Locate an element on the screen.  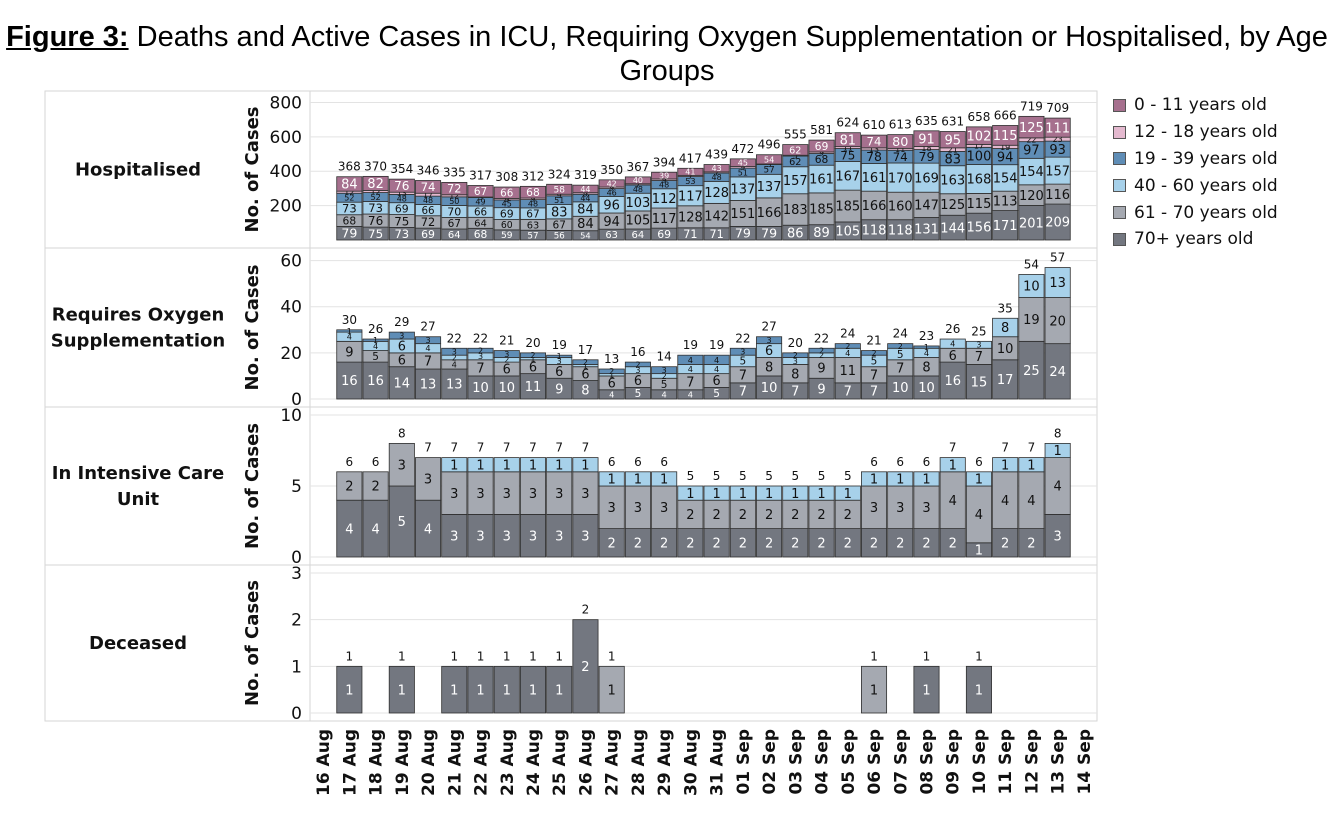
segment-label: 72 is located at coordinates (454, 189).